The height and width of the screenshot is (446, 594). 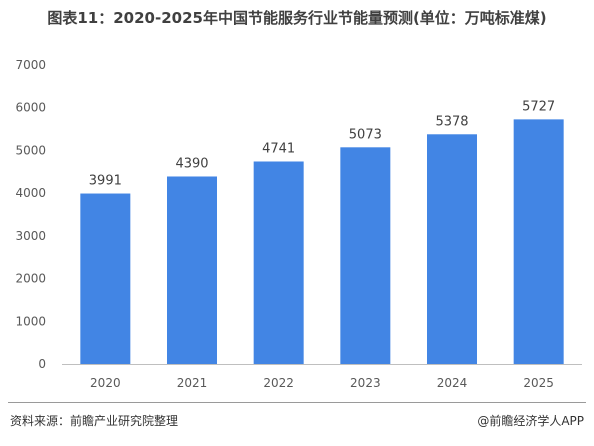 I want to click on x-tick-label-2025: 2025, so click(x=538, y=383).